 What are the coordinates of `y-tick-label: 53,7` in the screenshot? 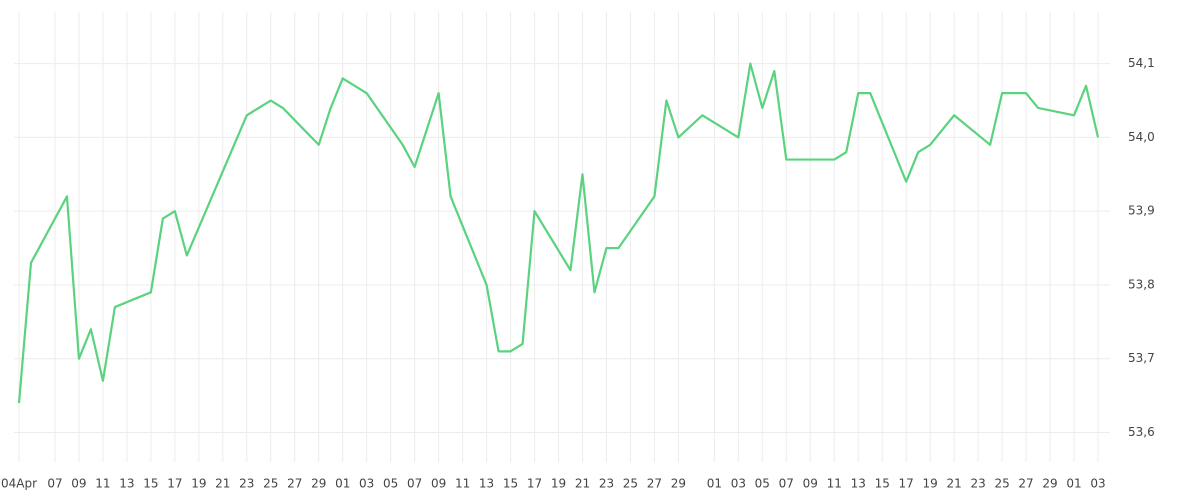 It's located at (1141, 358).